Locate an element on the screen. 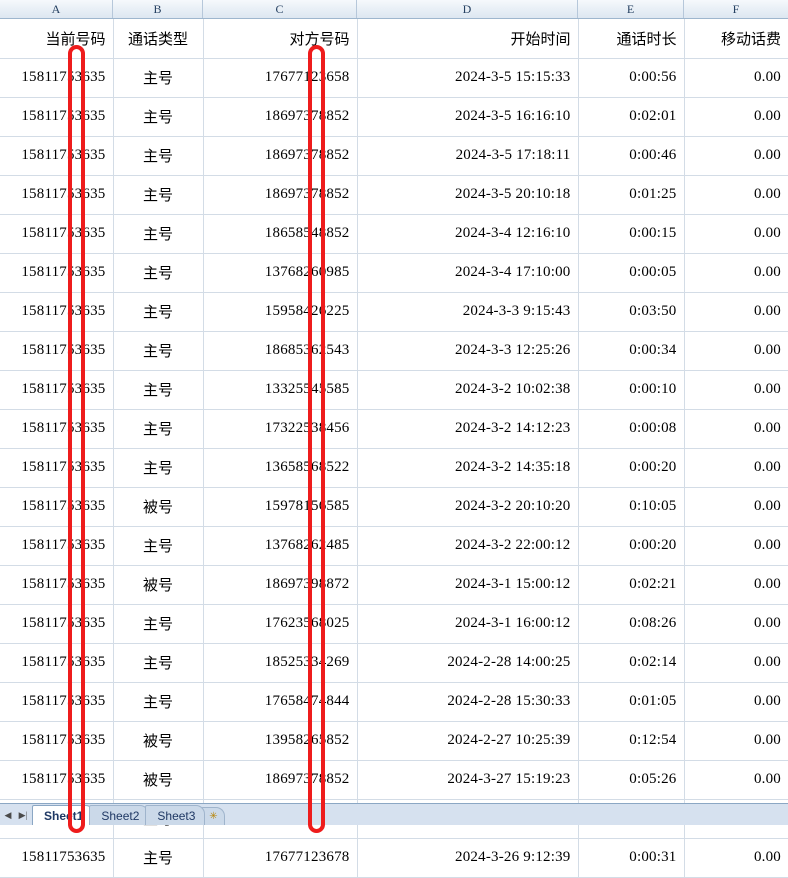 The image size is (788, 878). cell-e11: 0:00:08 is located at coordinates (631, 429).